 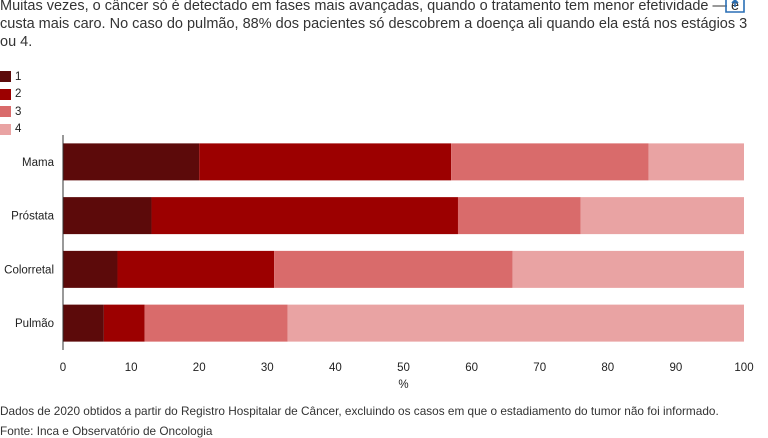 I want to click on x-tick-label: 20, so click(x=199, y=368).